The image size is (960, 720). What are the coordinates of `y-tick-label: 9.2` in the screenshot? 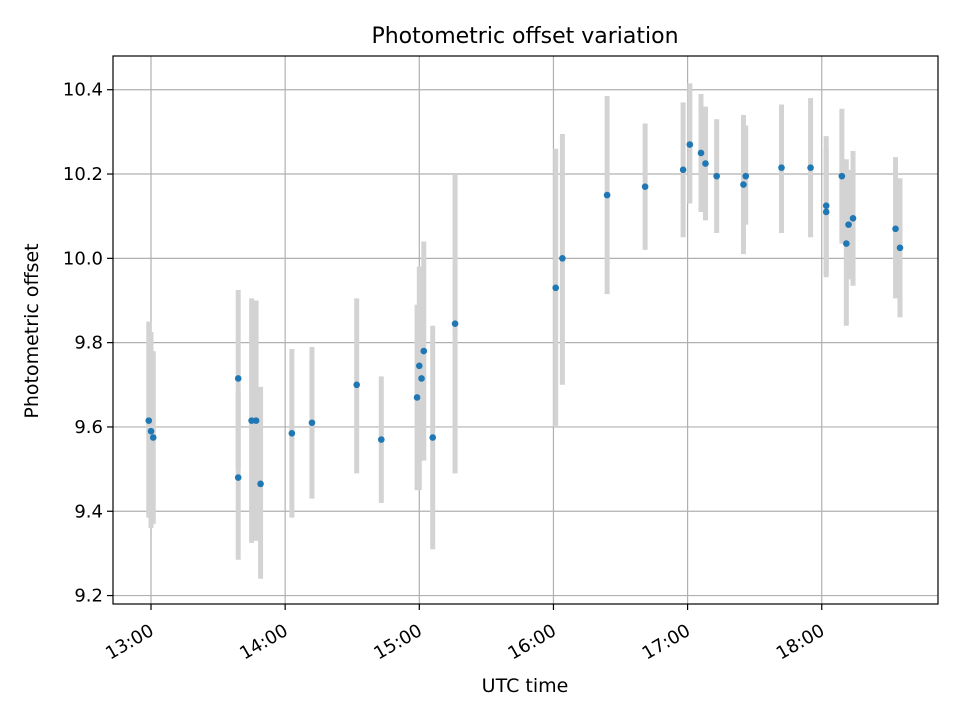 It's located at (88, 596).